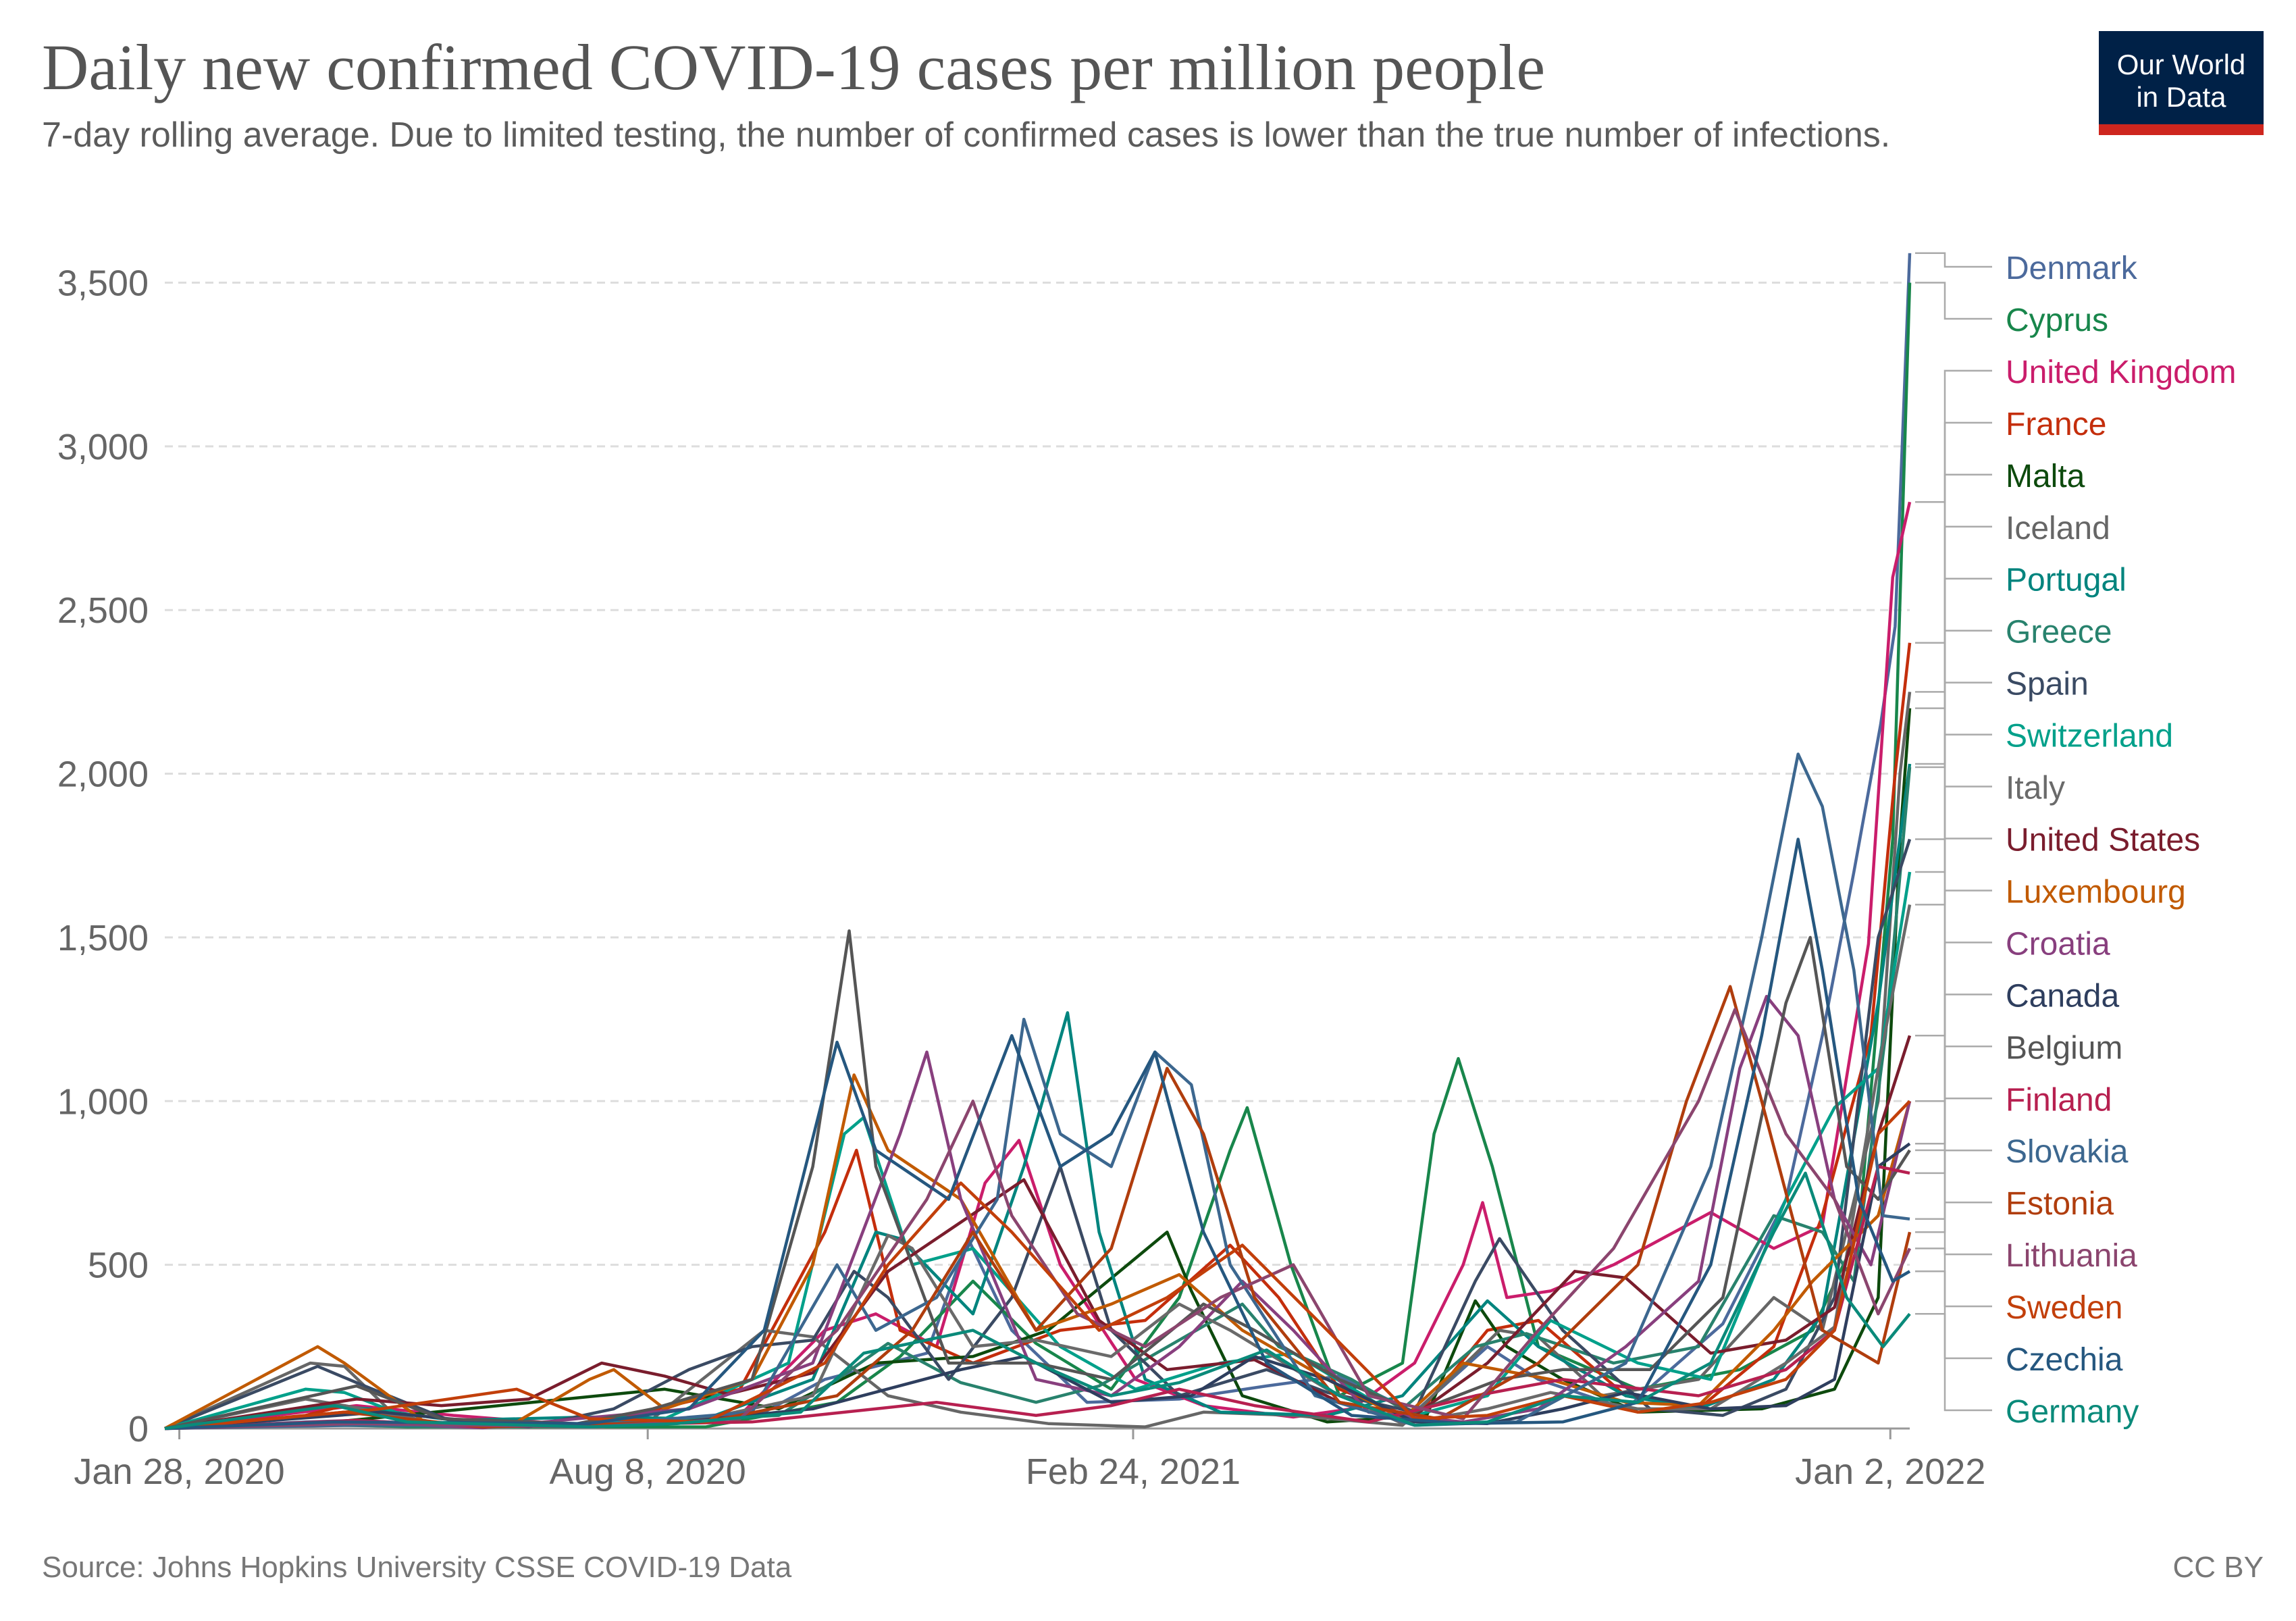 The width and height of the screenshot is (2296, 1621). I want to click on legend-label: Portugal, so click(2066, 580).